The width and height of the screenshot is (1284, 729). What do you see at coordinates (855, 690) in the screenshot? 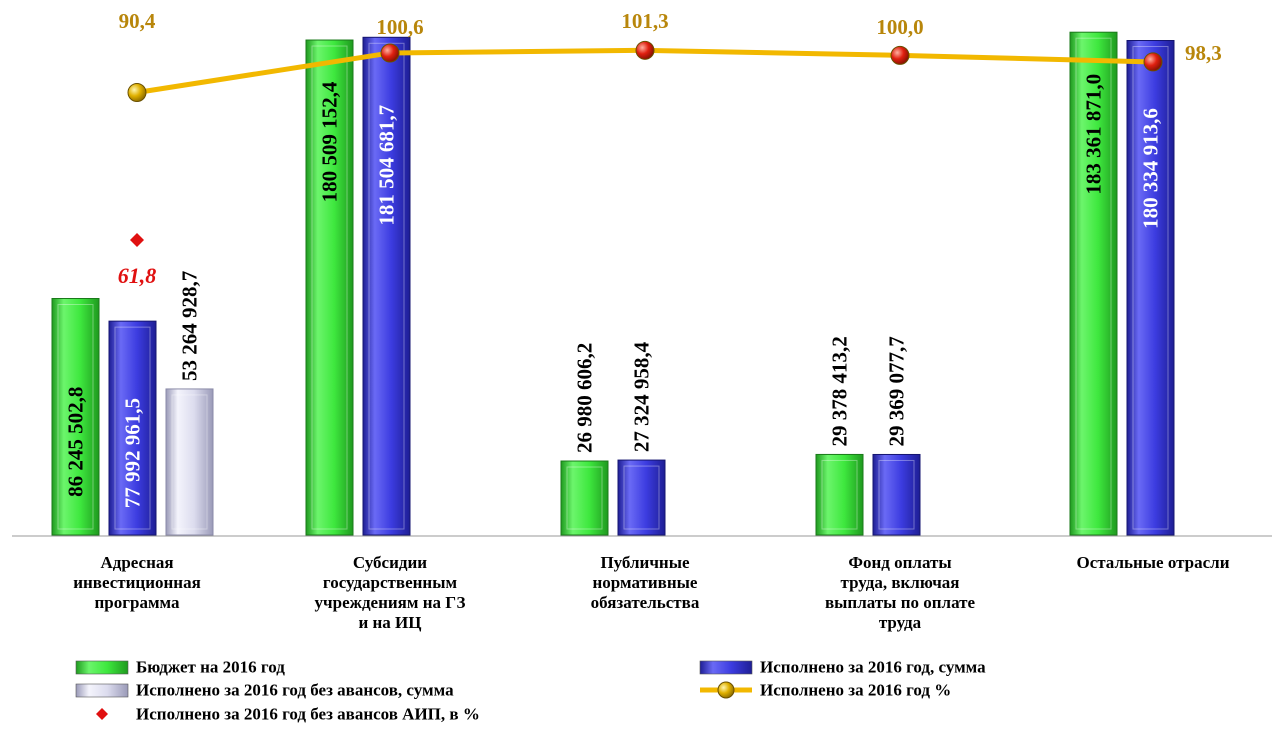
I see `legend-label-4: Исполнено за 2016 год %` at bounding box center [855, 690].